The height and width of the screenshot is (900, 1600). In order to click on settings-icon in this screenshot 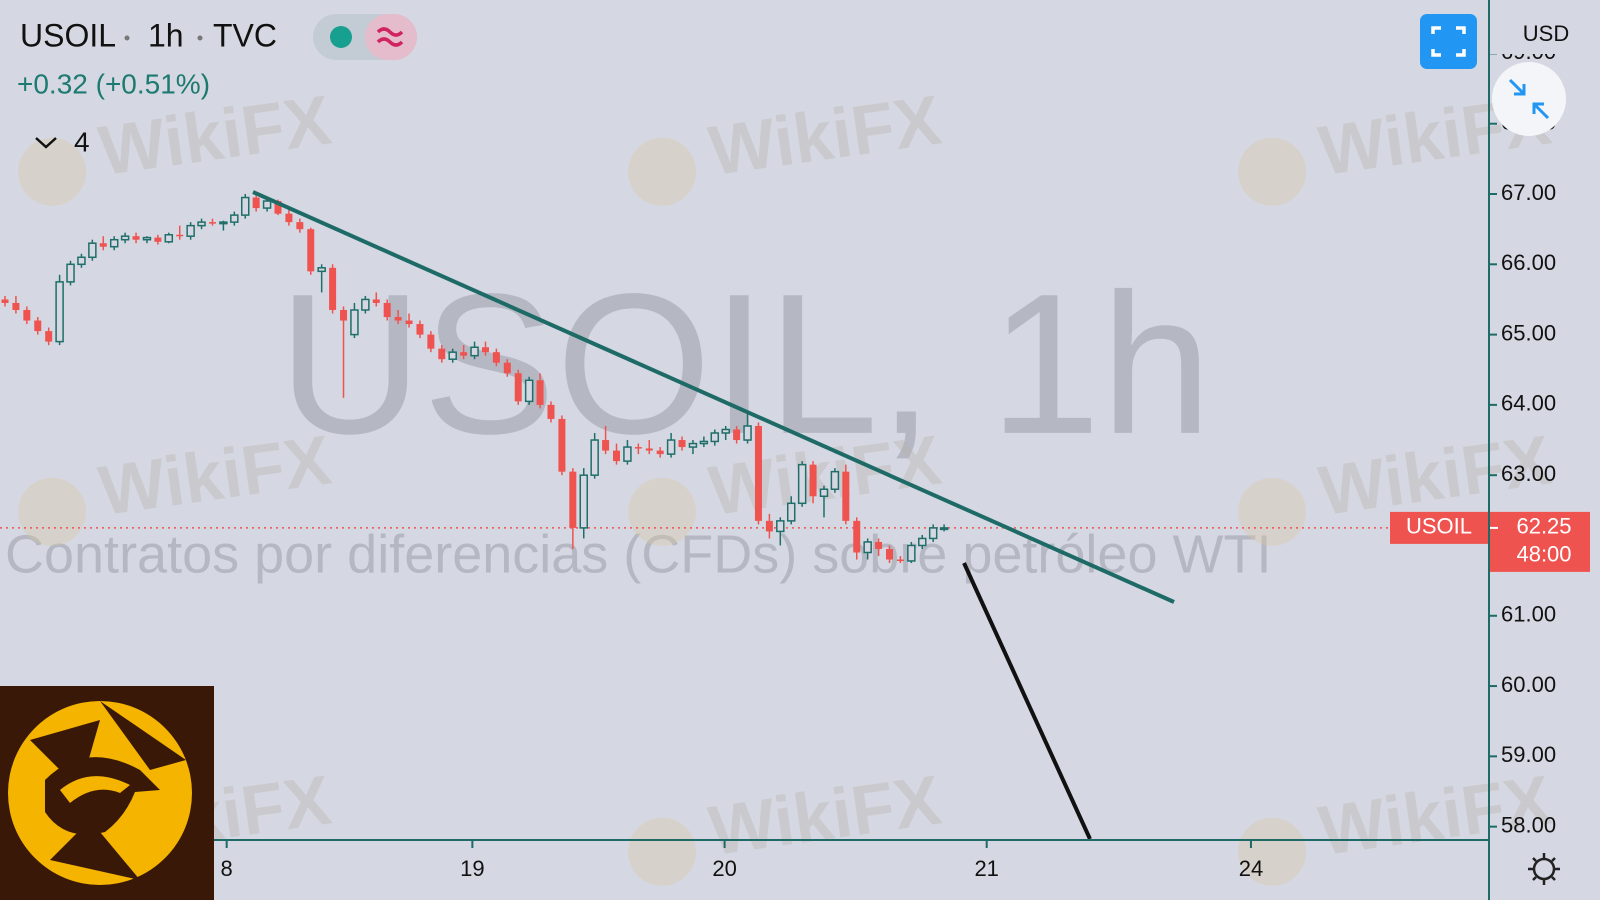, I will do `click(1544, 869)`.